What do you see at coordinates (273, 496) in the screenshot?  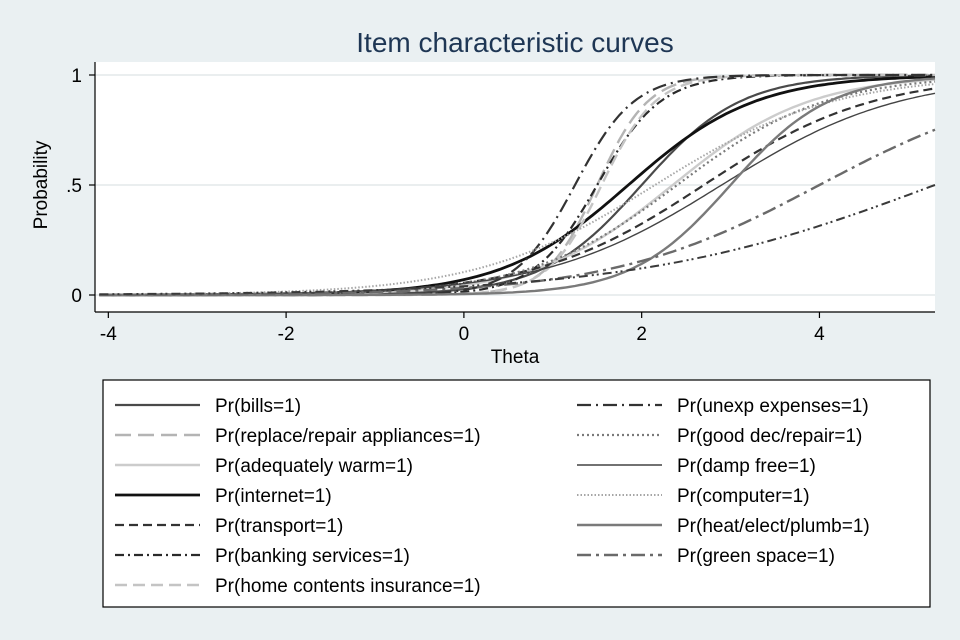 I see `legend-label-0-3: Pr(internet=1)` at bounding box center [273, 496].